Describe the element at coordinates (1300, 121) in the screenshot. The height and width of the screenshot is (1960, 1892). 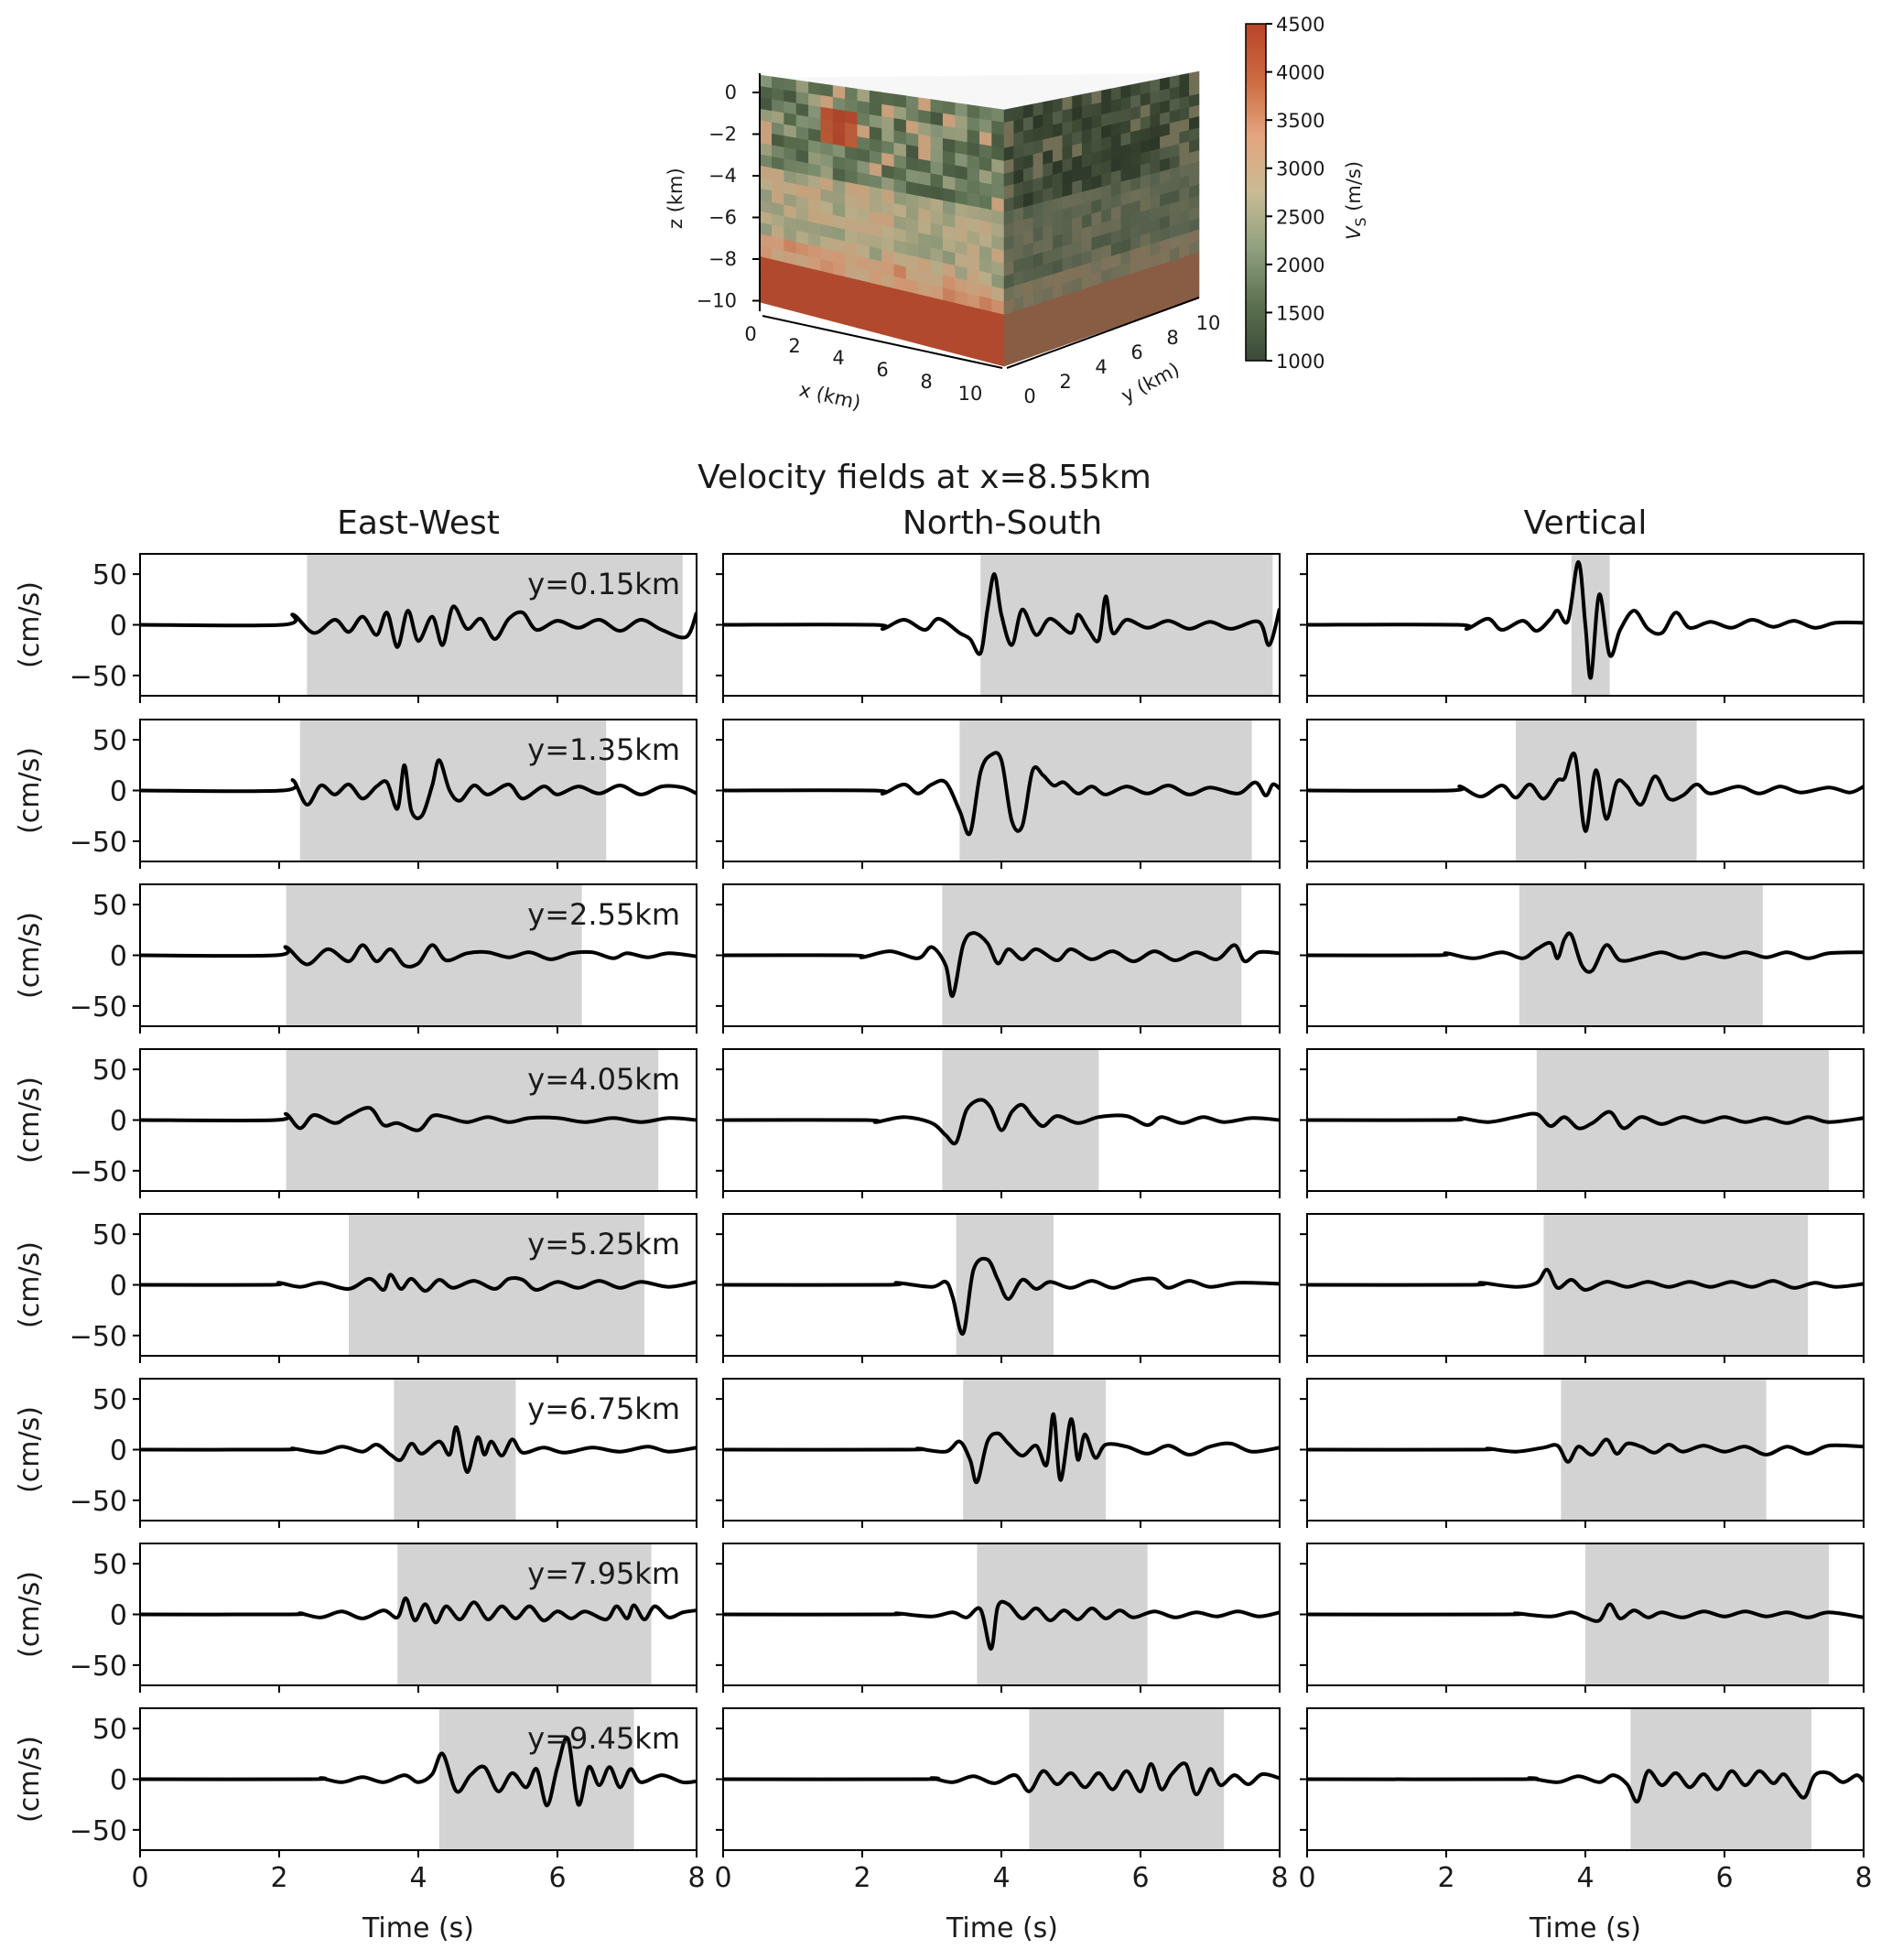
I see `colorbar-tick-label: 3500` at that location.